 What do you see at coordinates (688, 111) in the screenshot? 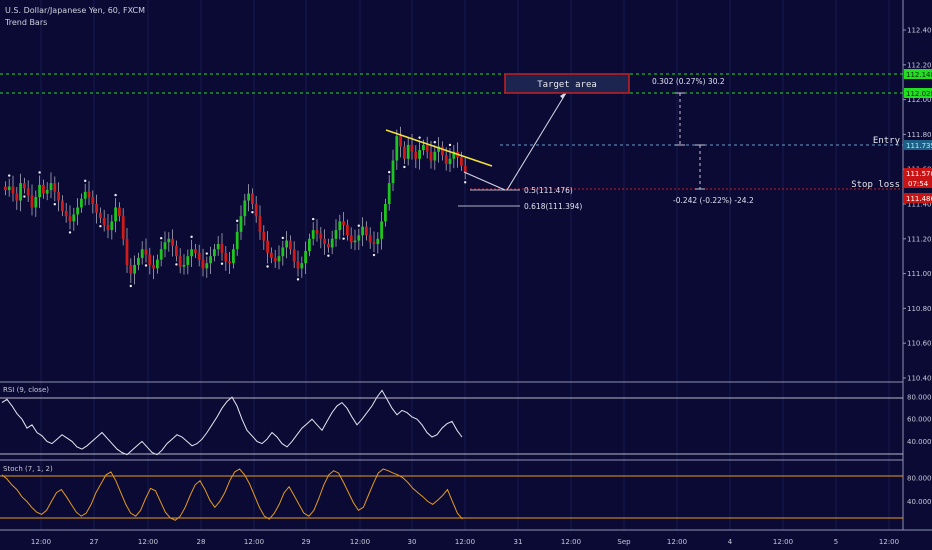
I see `target-measure-tool: 0.302 (0.27%) 30.2` at bounding box center [688, 111].